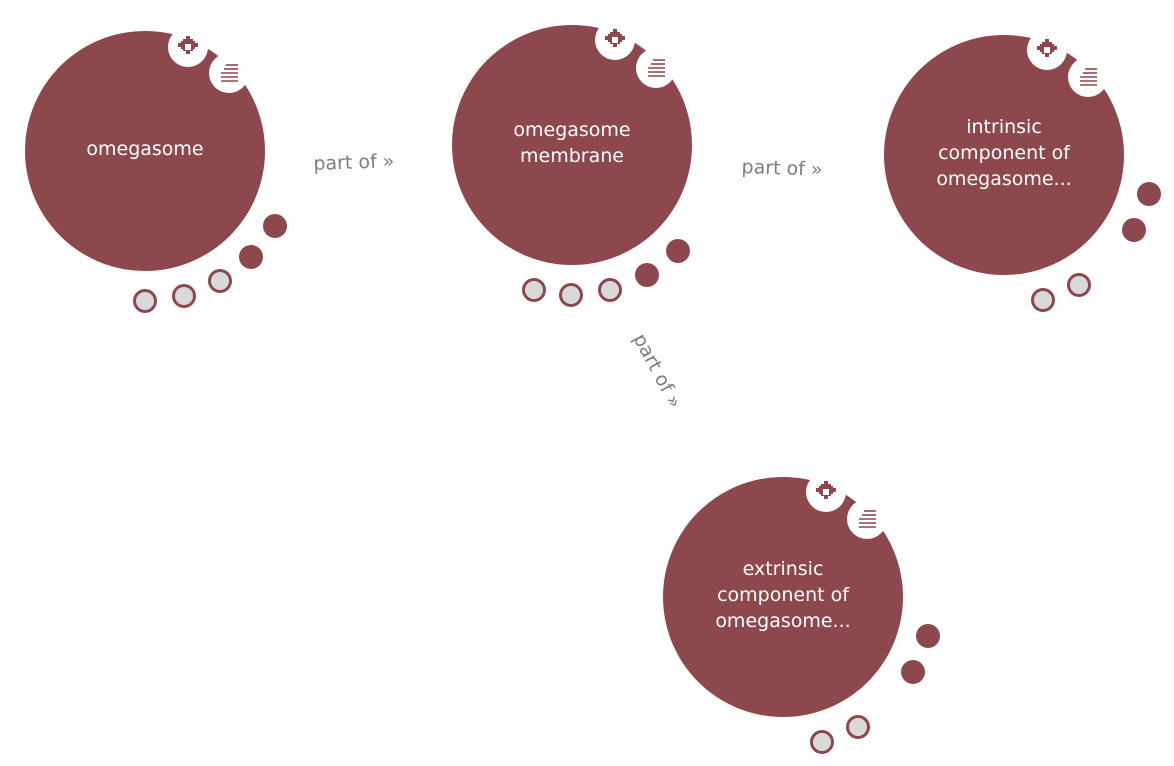  I want to click on edge-label-membrane-extrinsic: part of », so click(657, 371).